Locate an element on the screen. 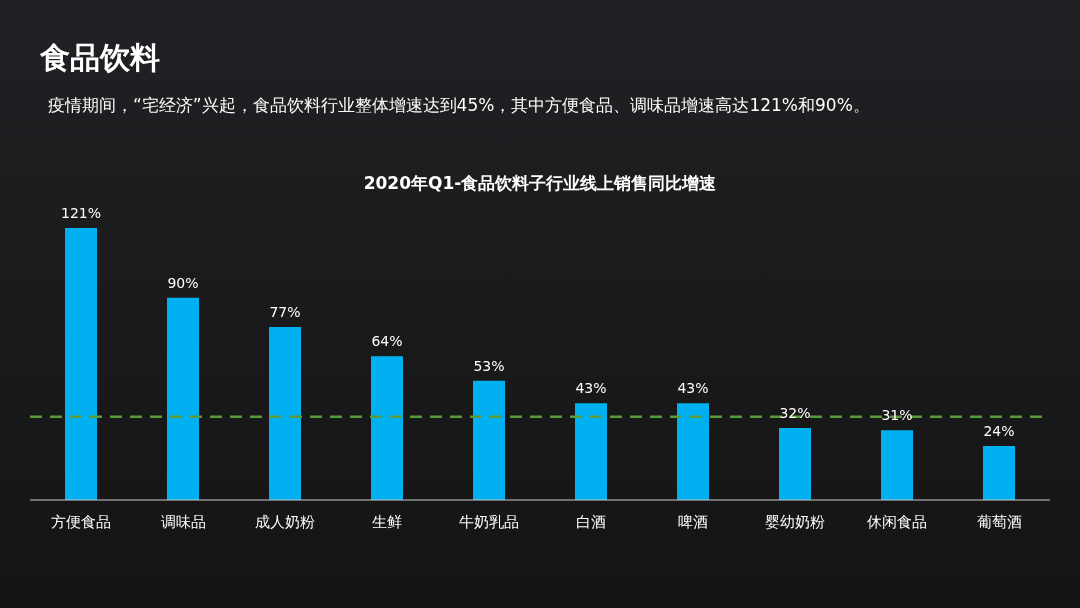 This screenshot has height=608, width=1080. x-tick-label: 休闲食品 is located at coordinates (897, 521).